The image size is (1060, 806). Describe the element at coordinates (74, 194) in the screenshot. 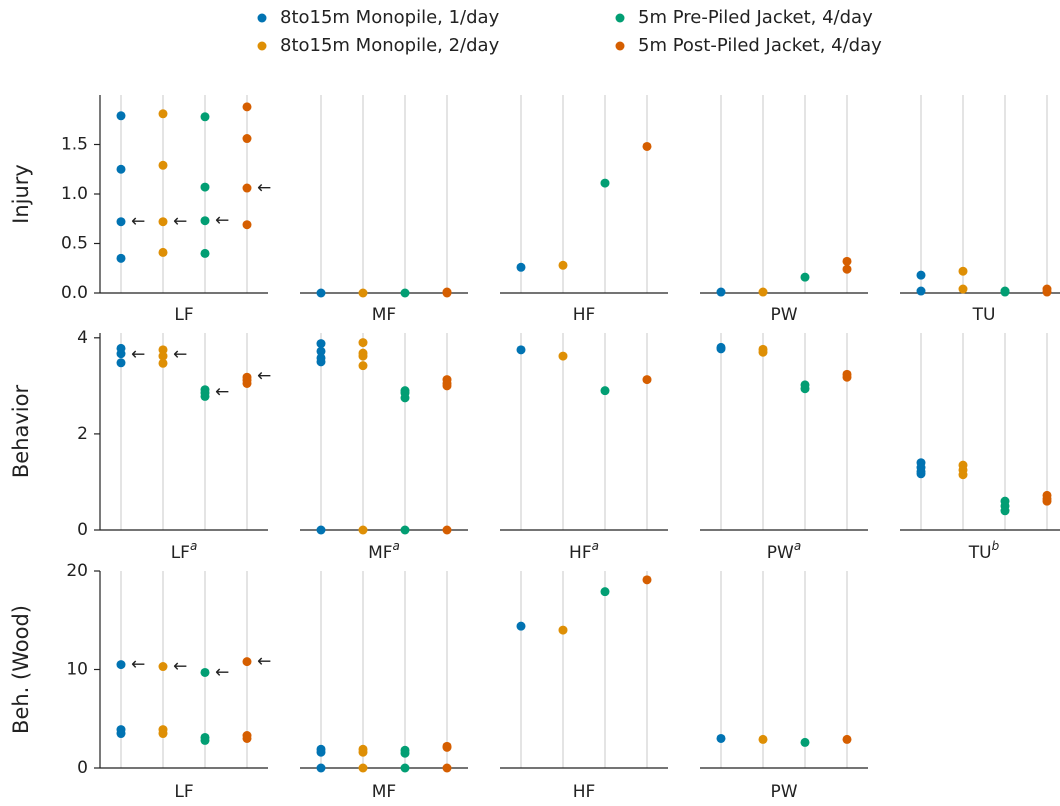

I see `y-tick-label: 1.0` at that location.